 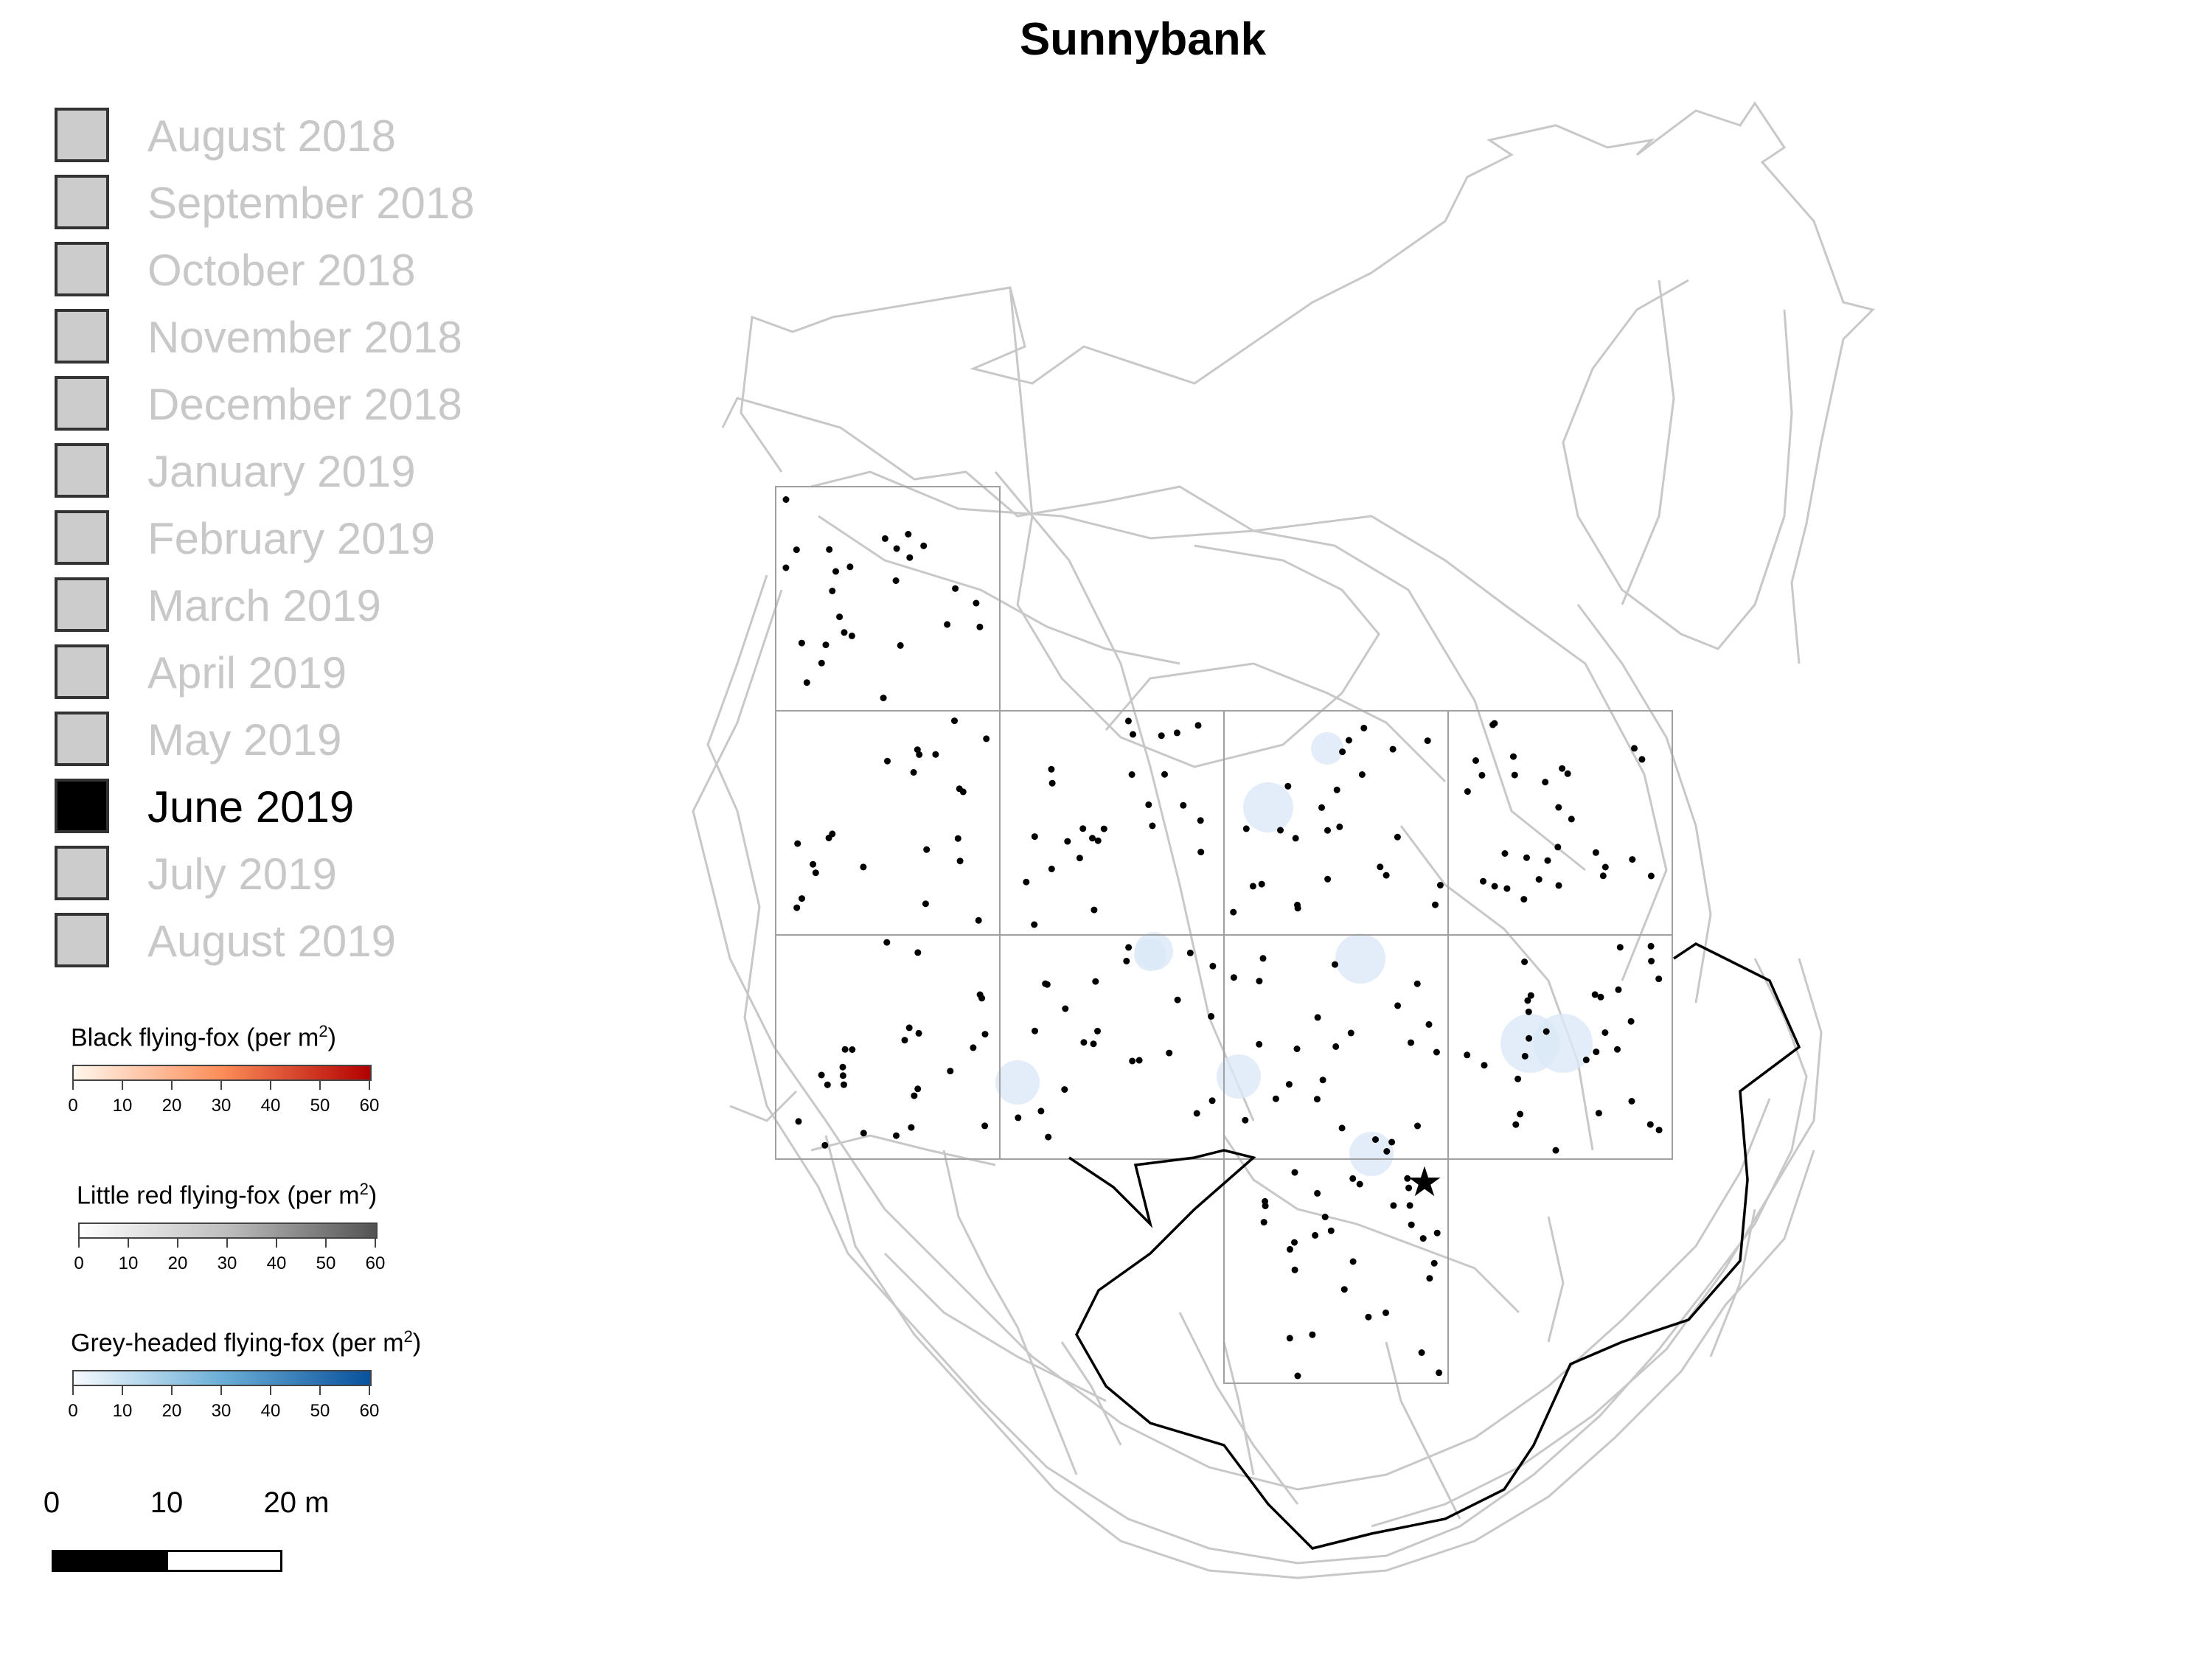 What do you see at coordinates (291, 538) in the screenshot?
I see `month-label: February 2019` at bounding box center [291, 538].